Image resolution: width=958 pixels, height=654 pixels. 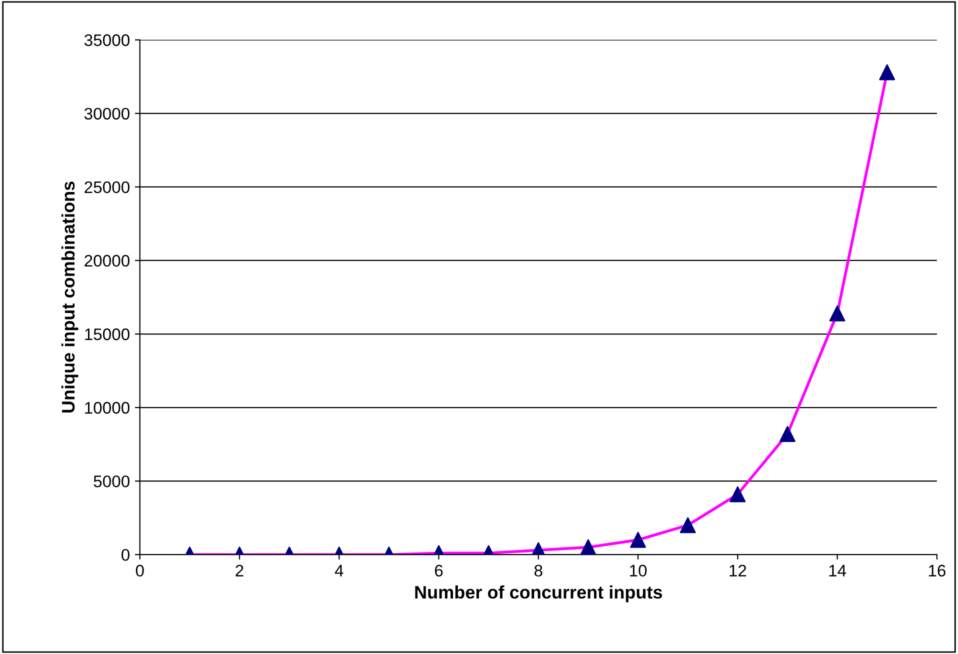 I want to click on x-axis-title: Number of concurrent inputs, so click(x=538, y=593).